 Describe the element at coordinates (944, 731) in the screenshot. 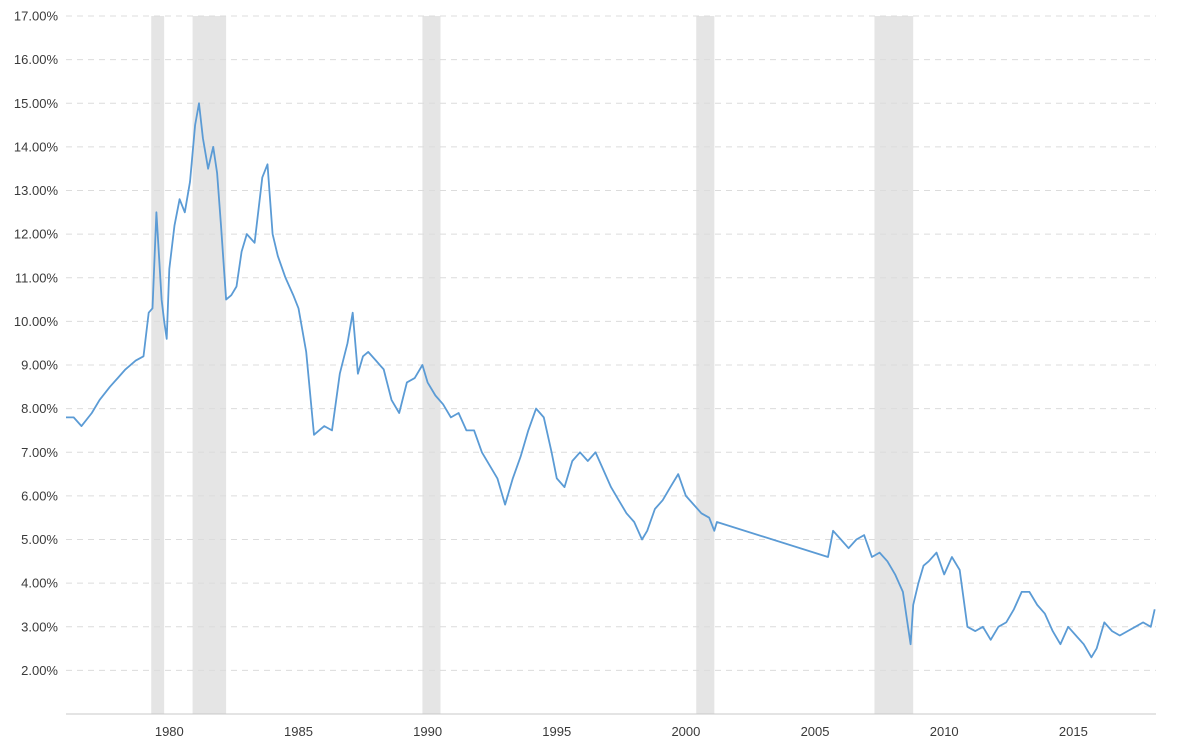

I see `x-tick-label: 2010` at that location.